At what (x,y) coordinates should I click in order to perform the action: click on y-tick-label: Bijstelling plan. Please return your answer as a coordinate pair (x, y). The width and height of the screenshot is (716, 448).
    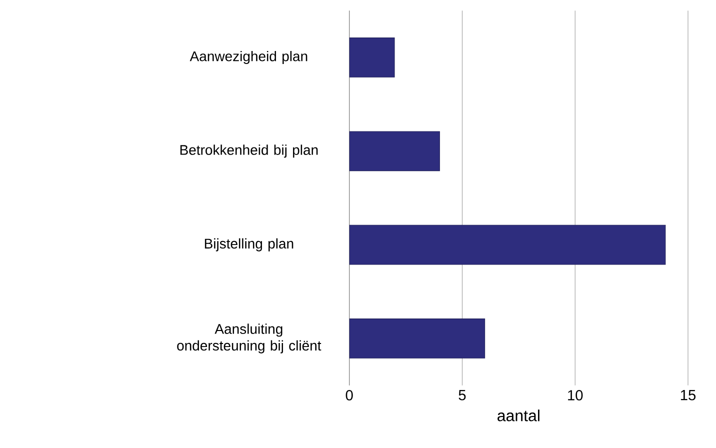
    Looking at the image, I should click on (249, 245).